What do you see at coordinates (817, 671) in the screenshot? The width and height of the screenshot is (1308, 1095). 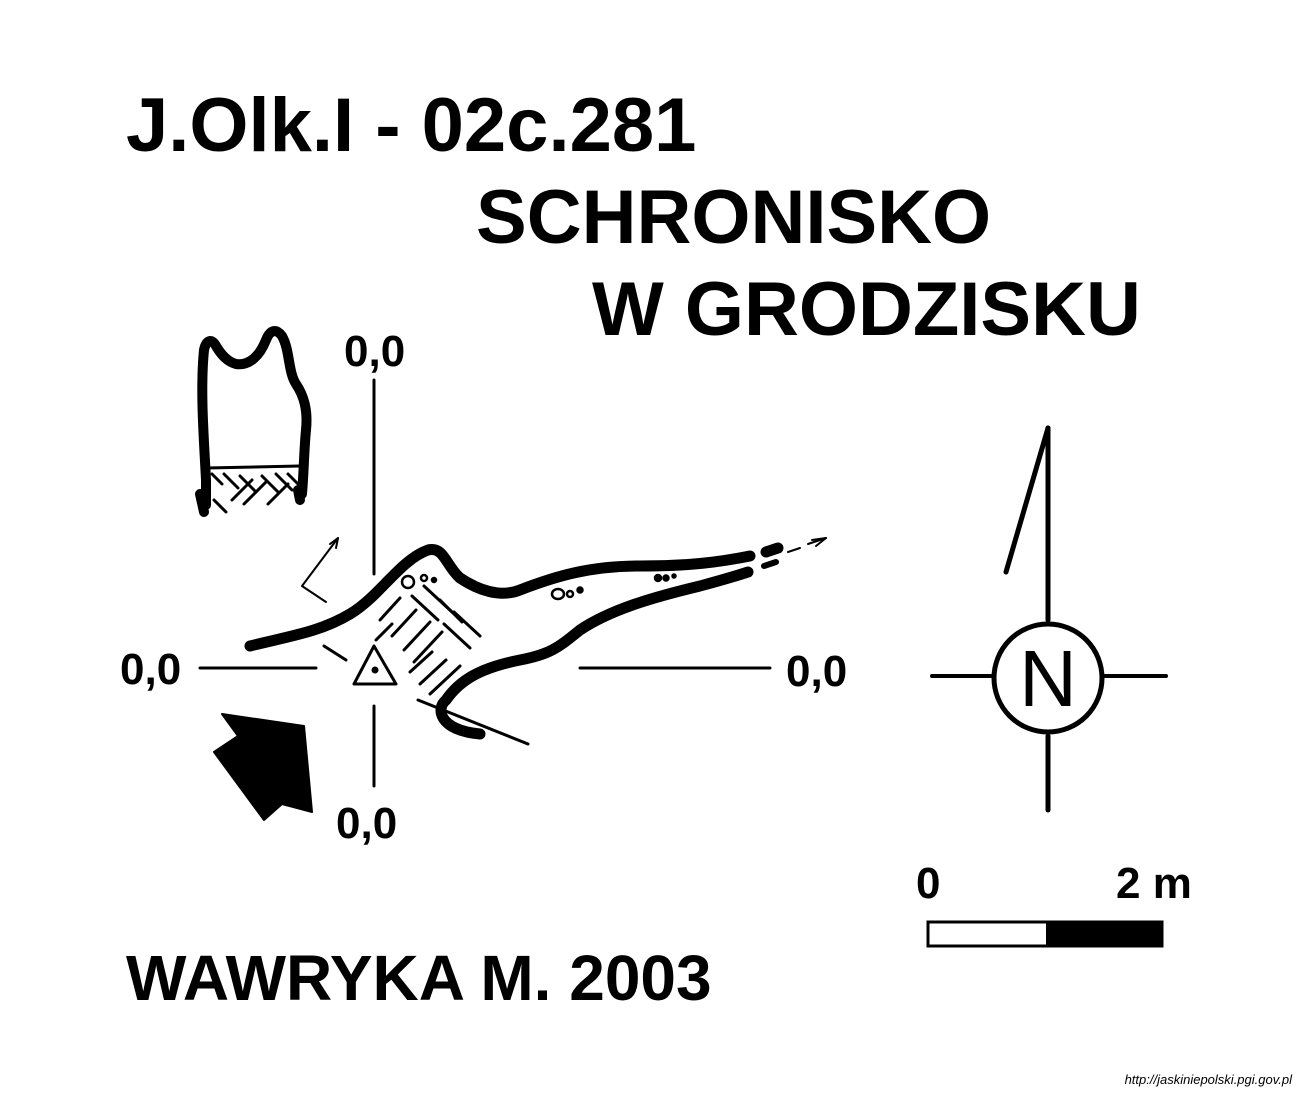 I see `coord-right: 0,0` at bounding box center [817, 671].